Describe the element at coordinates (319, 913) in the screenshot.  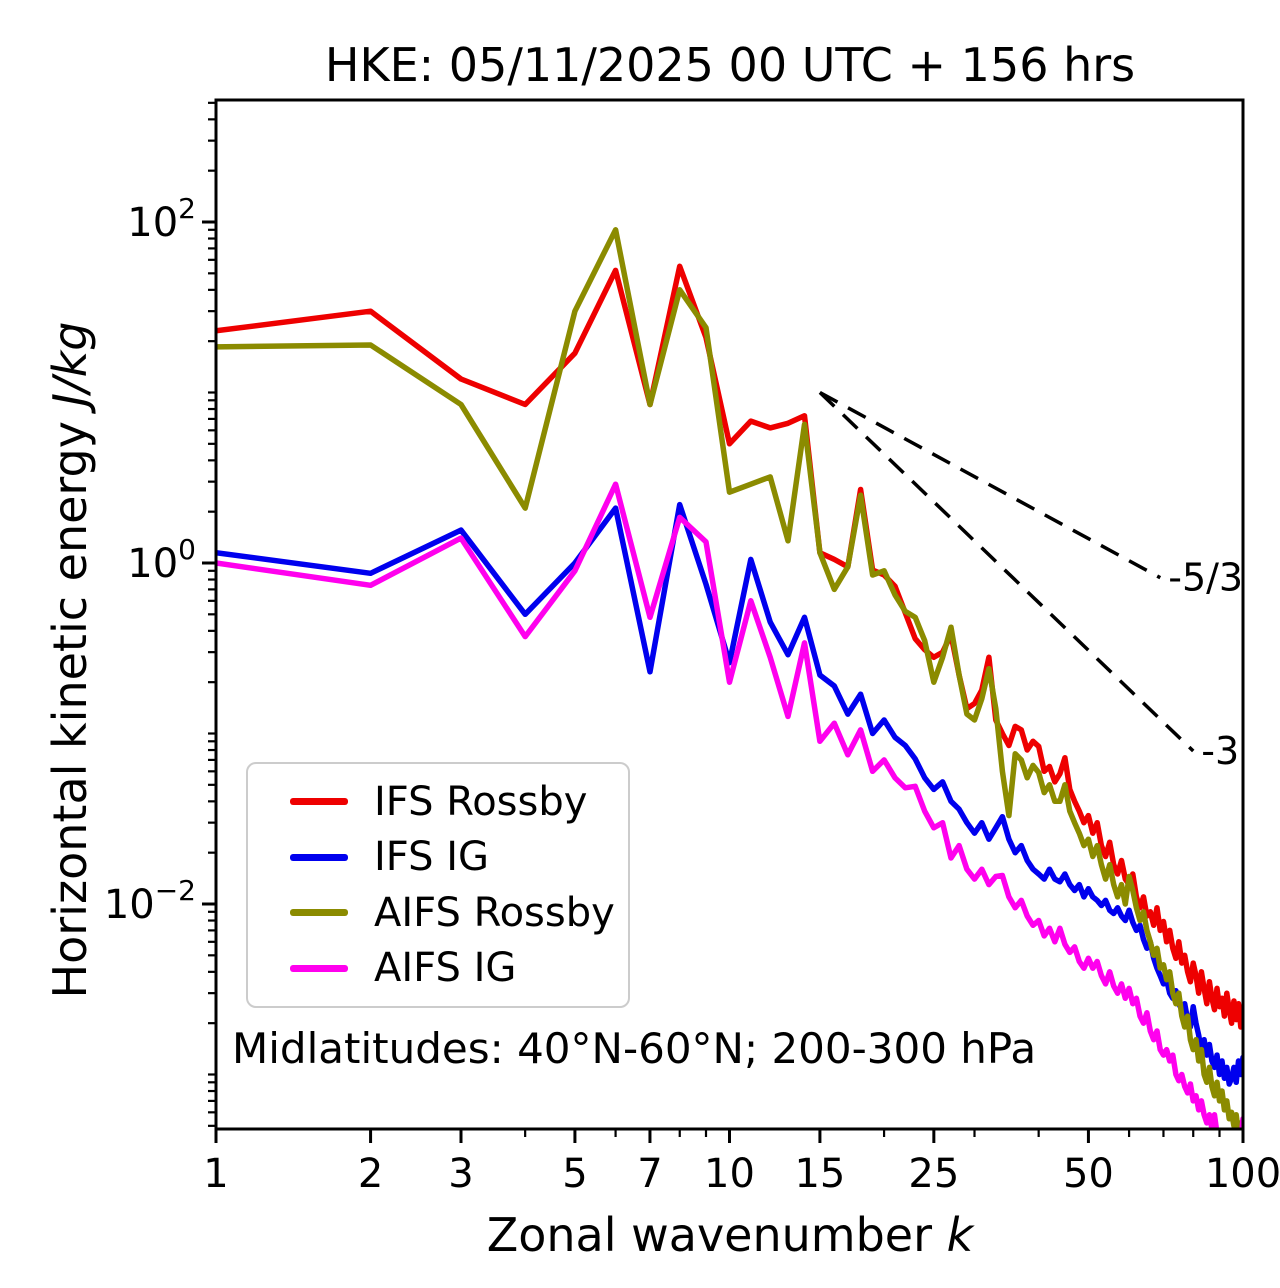
I see `legend-line-aifs-rossby` at that location.